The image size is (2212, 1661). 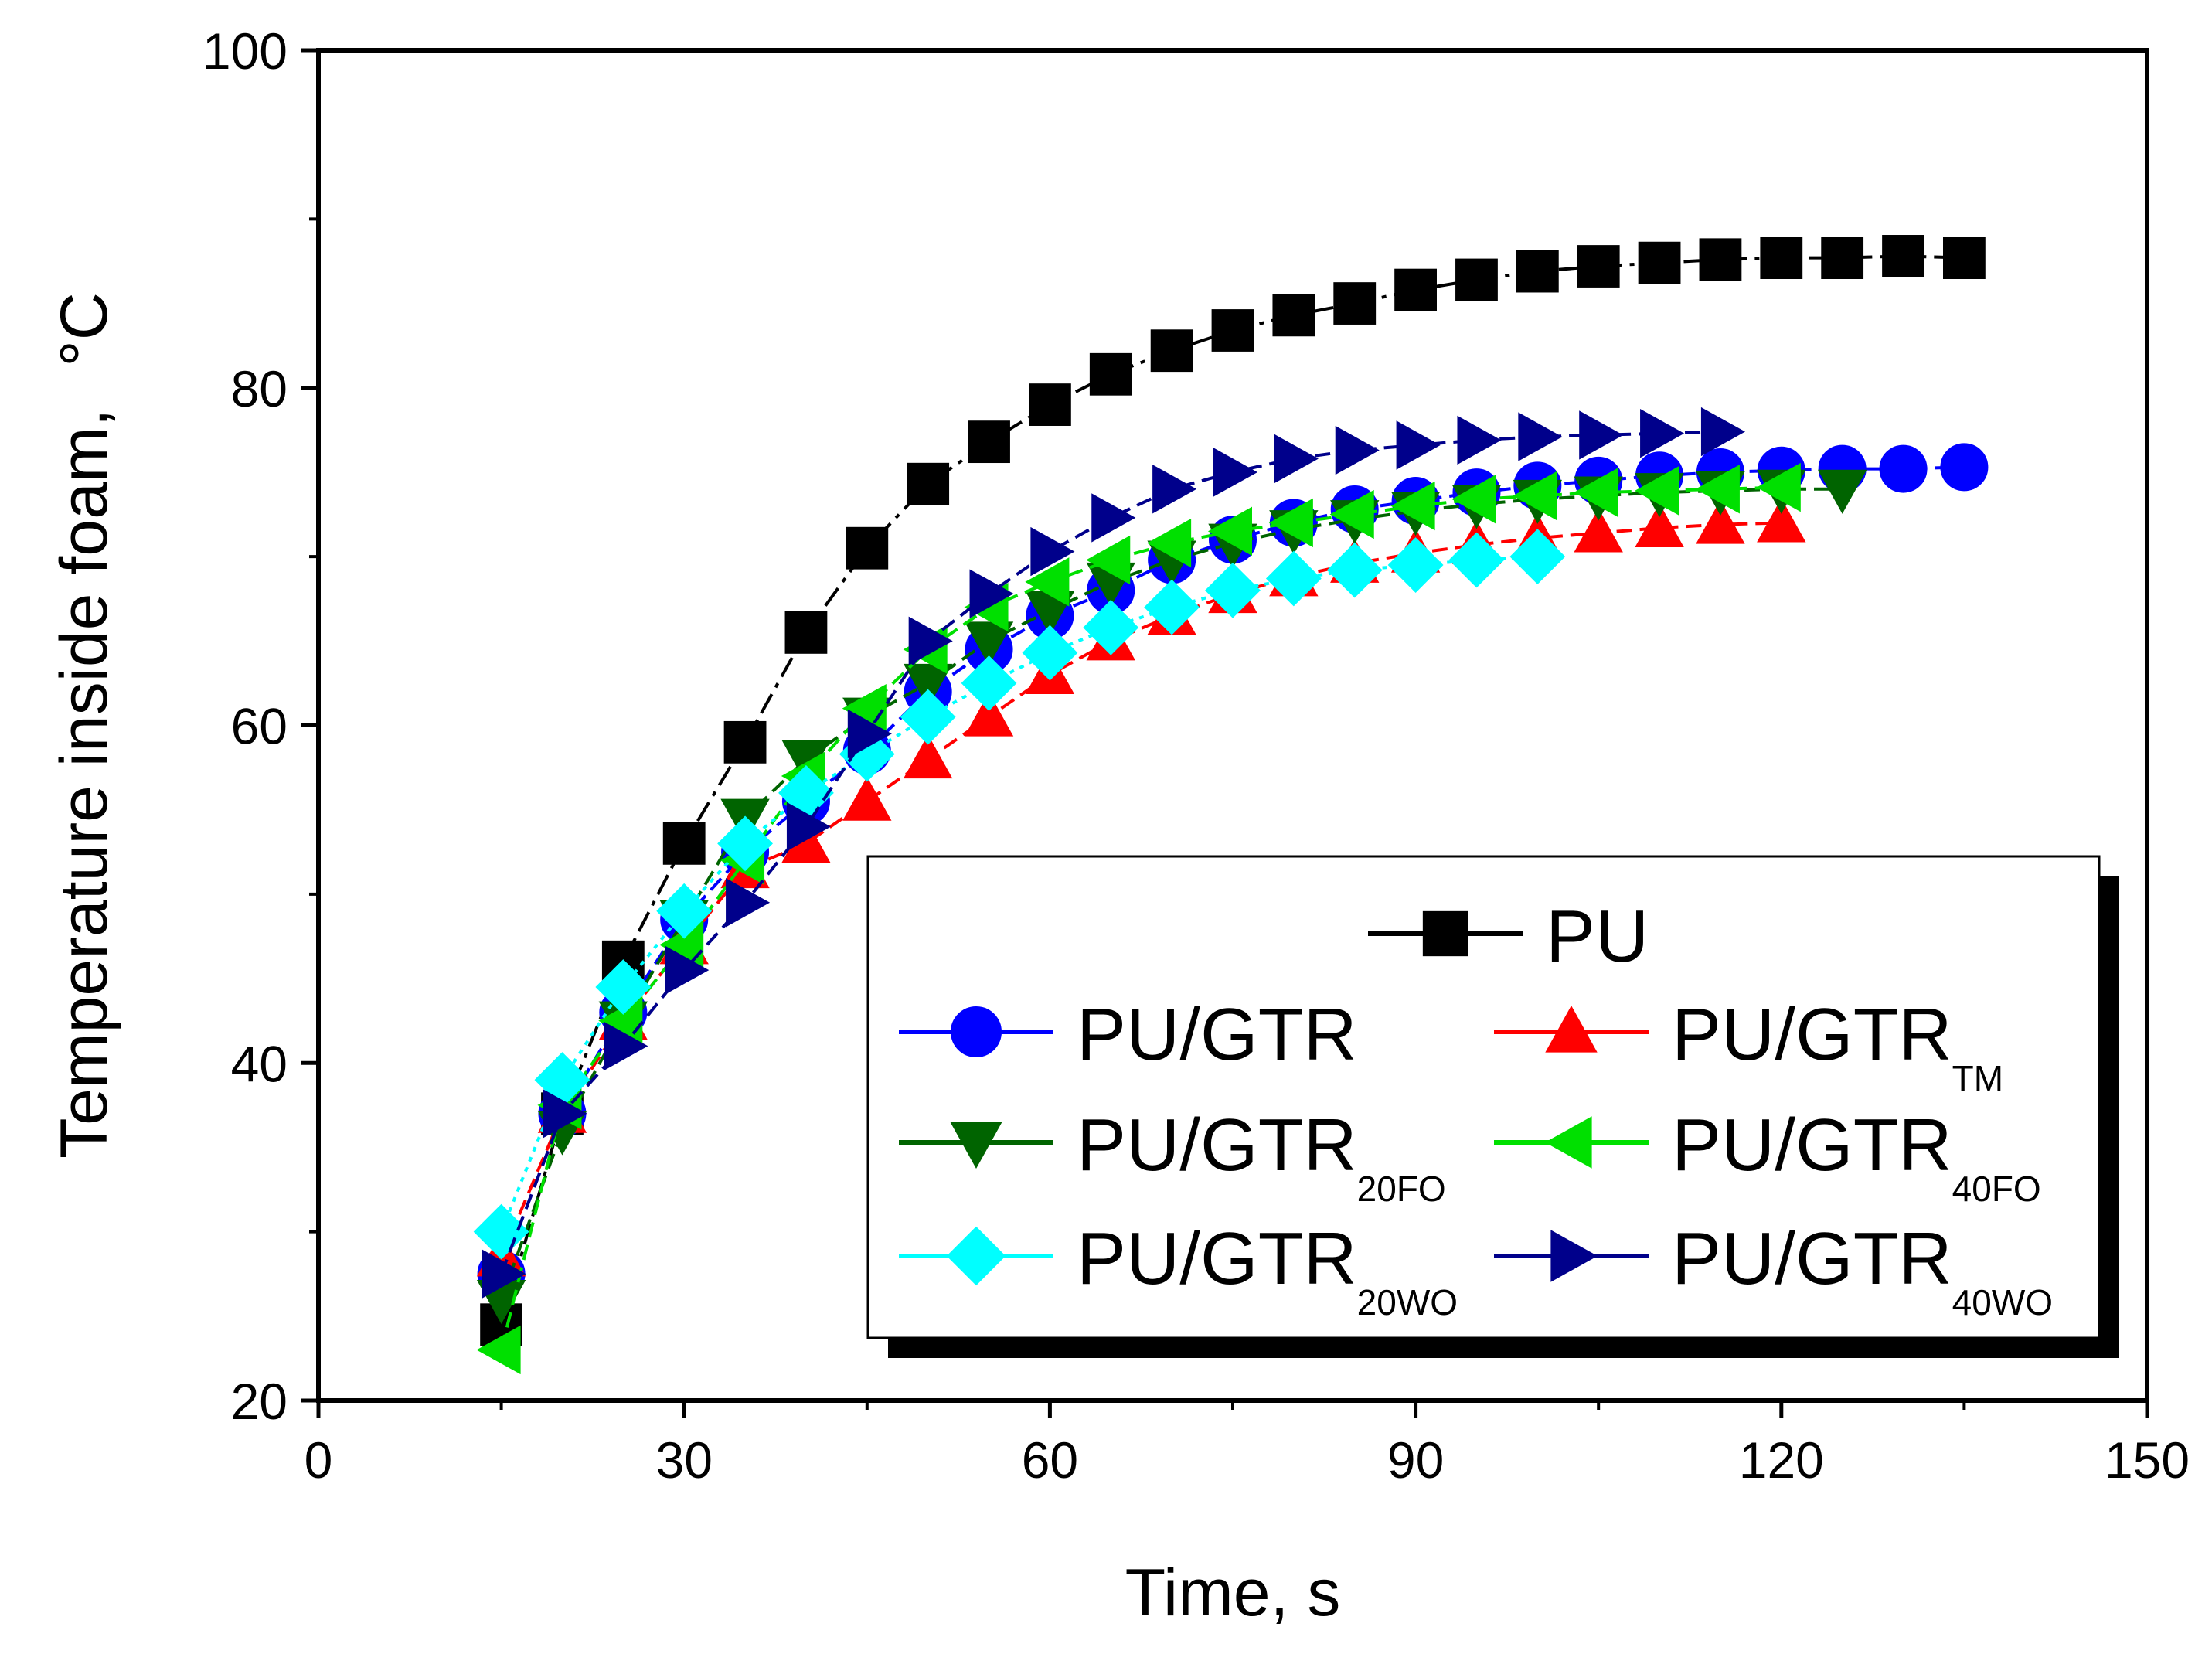 I want to click on x-tick-label: 90, so click(x=1415, y=1460).